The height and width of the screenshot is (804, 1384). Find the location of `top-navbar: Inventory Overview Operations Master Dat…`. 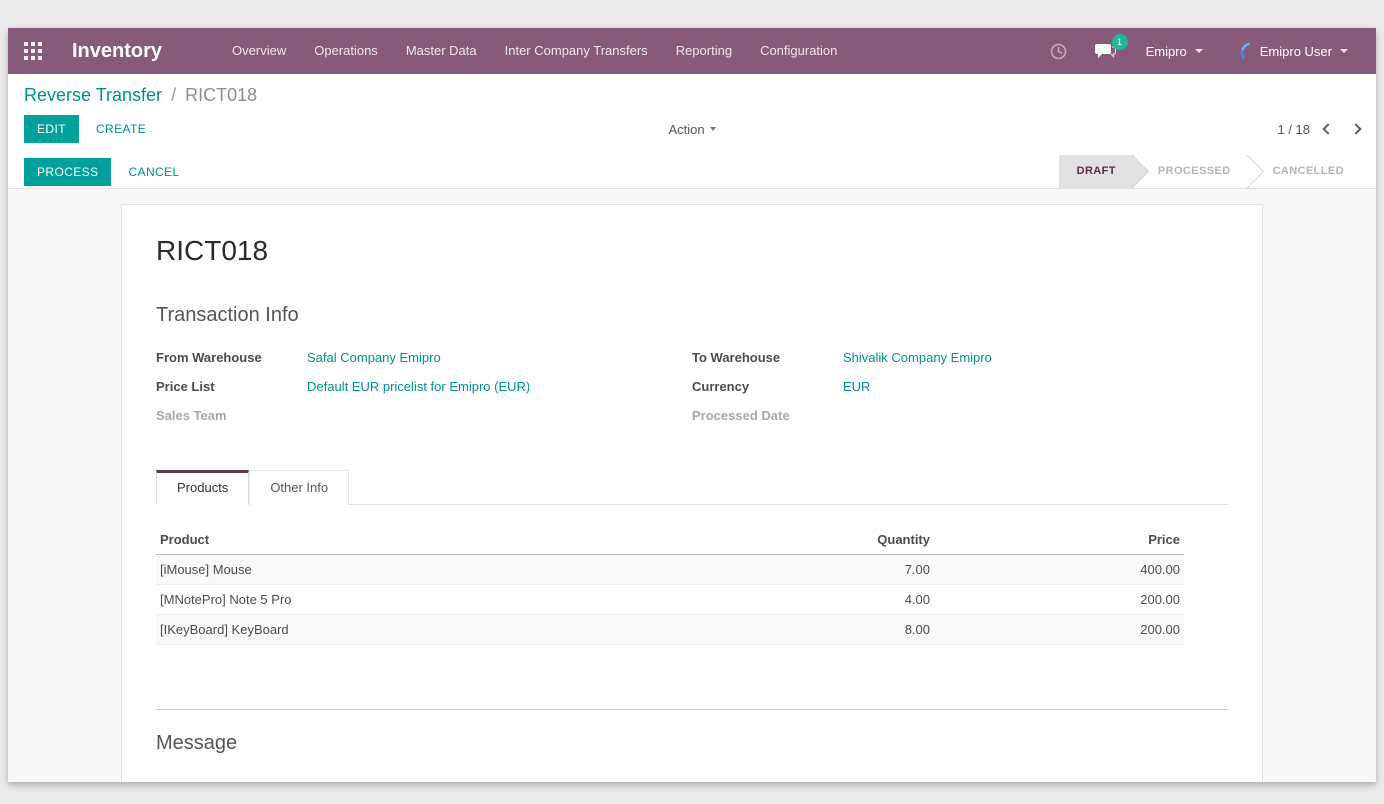

top-navbar: Inventory Overview Operations Master Dat… is located at coordinates (692, 51).